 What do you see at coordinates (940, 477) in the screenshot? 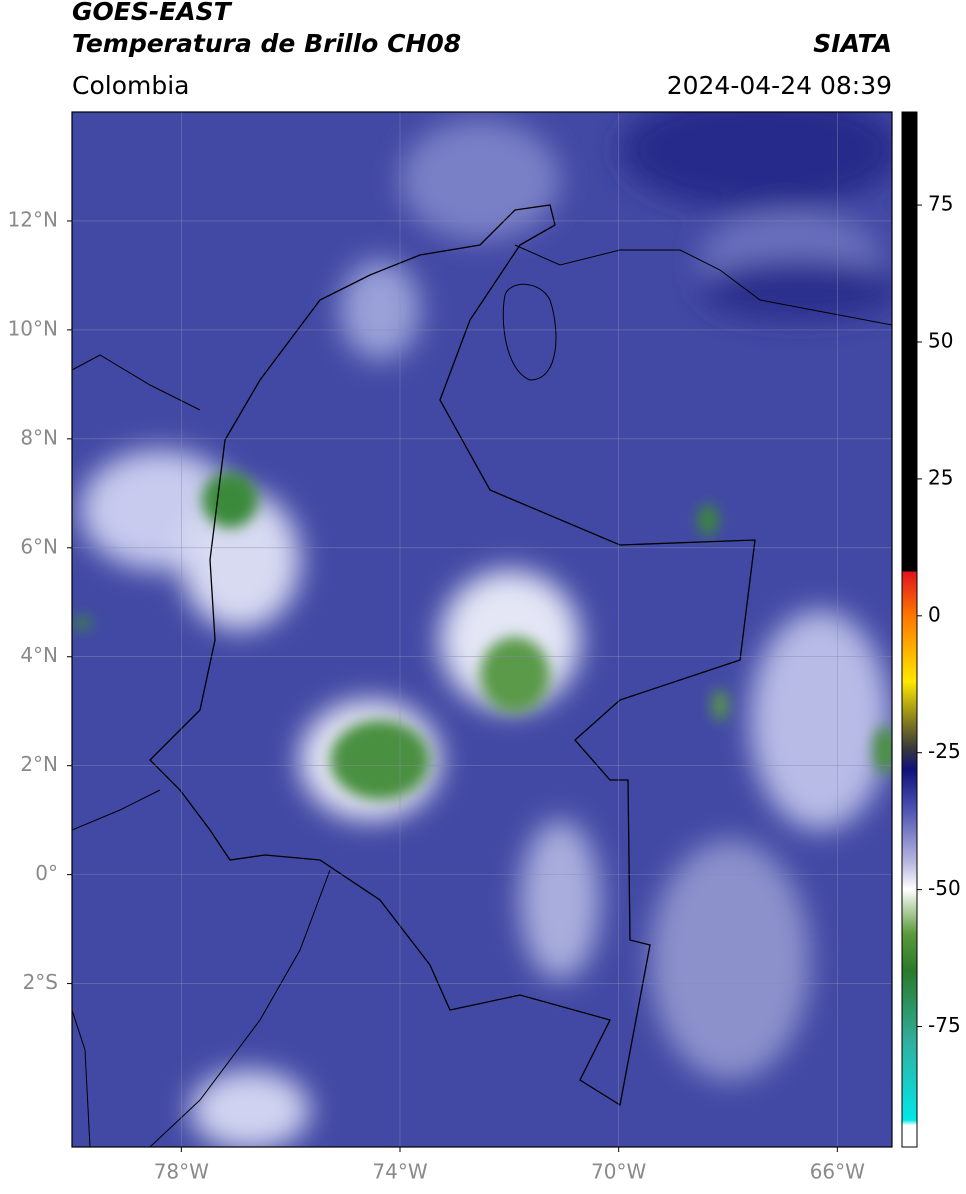
I see `colorbar-tick-label: 25` at bounding box center [940, 477].